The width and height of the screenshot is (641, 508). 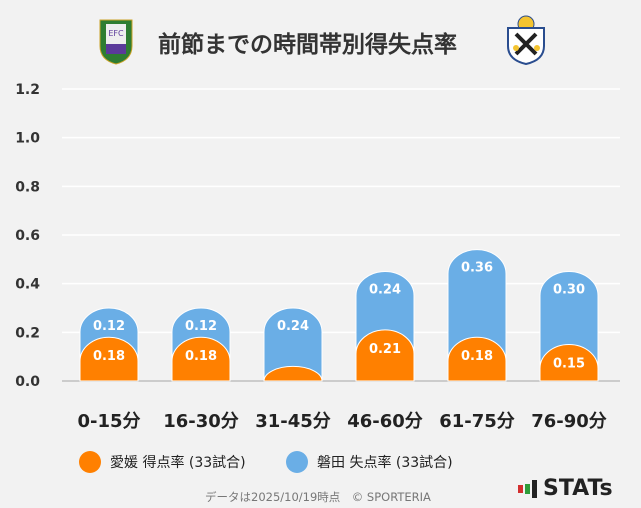 I want to click on y-tick-label: 1.0, so click(x=27, y=139).